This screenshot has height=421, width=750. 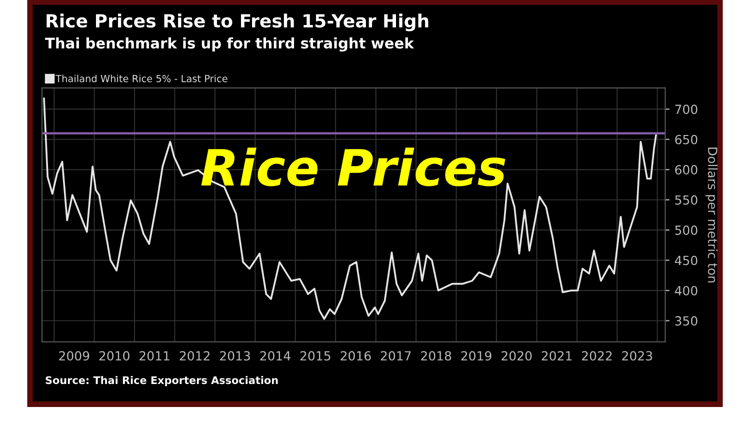 I want to click on y-tick-label: 650, so click(x=686, y=139).